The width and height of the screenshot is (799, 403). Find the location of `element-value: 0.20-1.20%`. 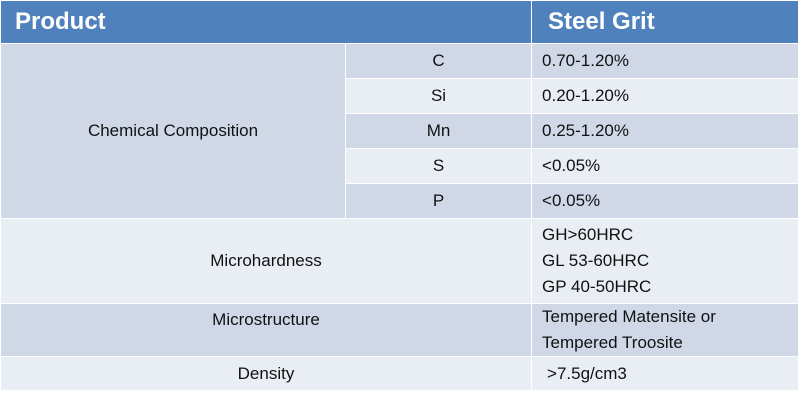

element-value: 0.20-1.20% is located at coordinates (665, 96).